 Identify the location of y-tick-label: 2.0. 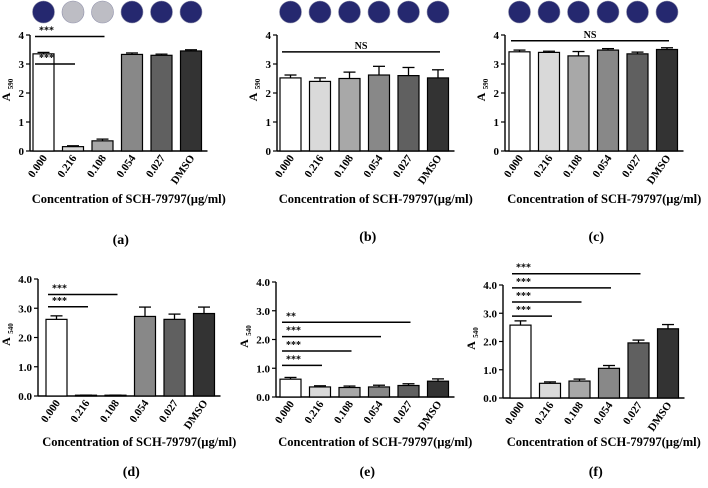
(490, 343).